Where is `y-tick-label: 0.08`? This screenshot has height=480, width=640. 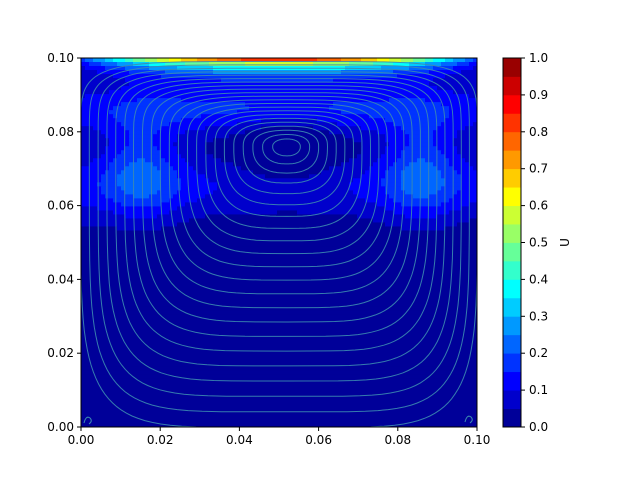 y-tick-label: 0.08 is located at coordinates (60, 132).